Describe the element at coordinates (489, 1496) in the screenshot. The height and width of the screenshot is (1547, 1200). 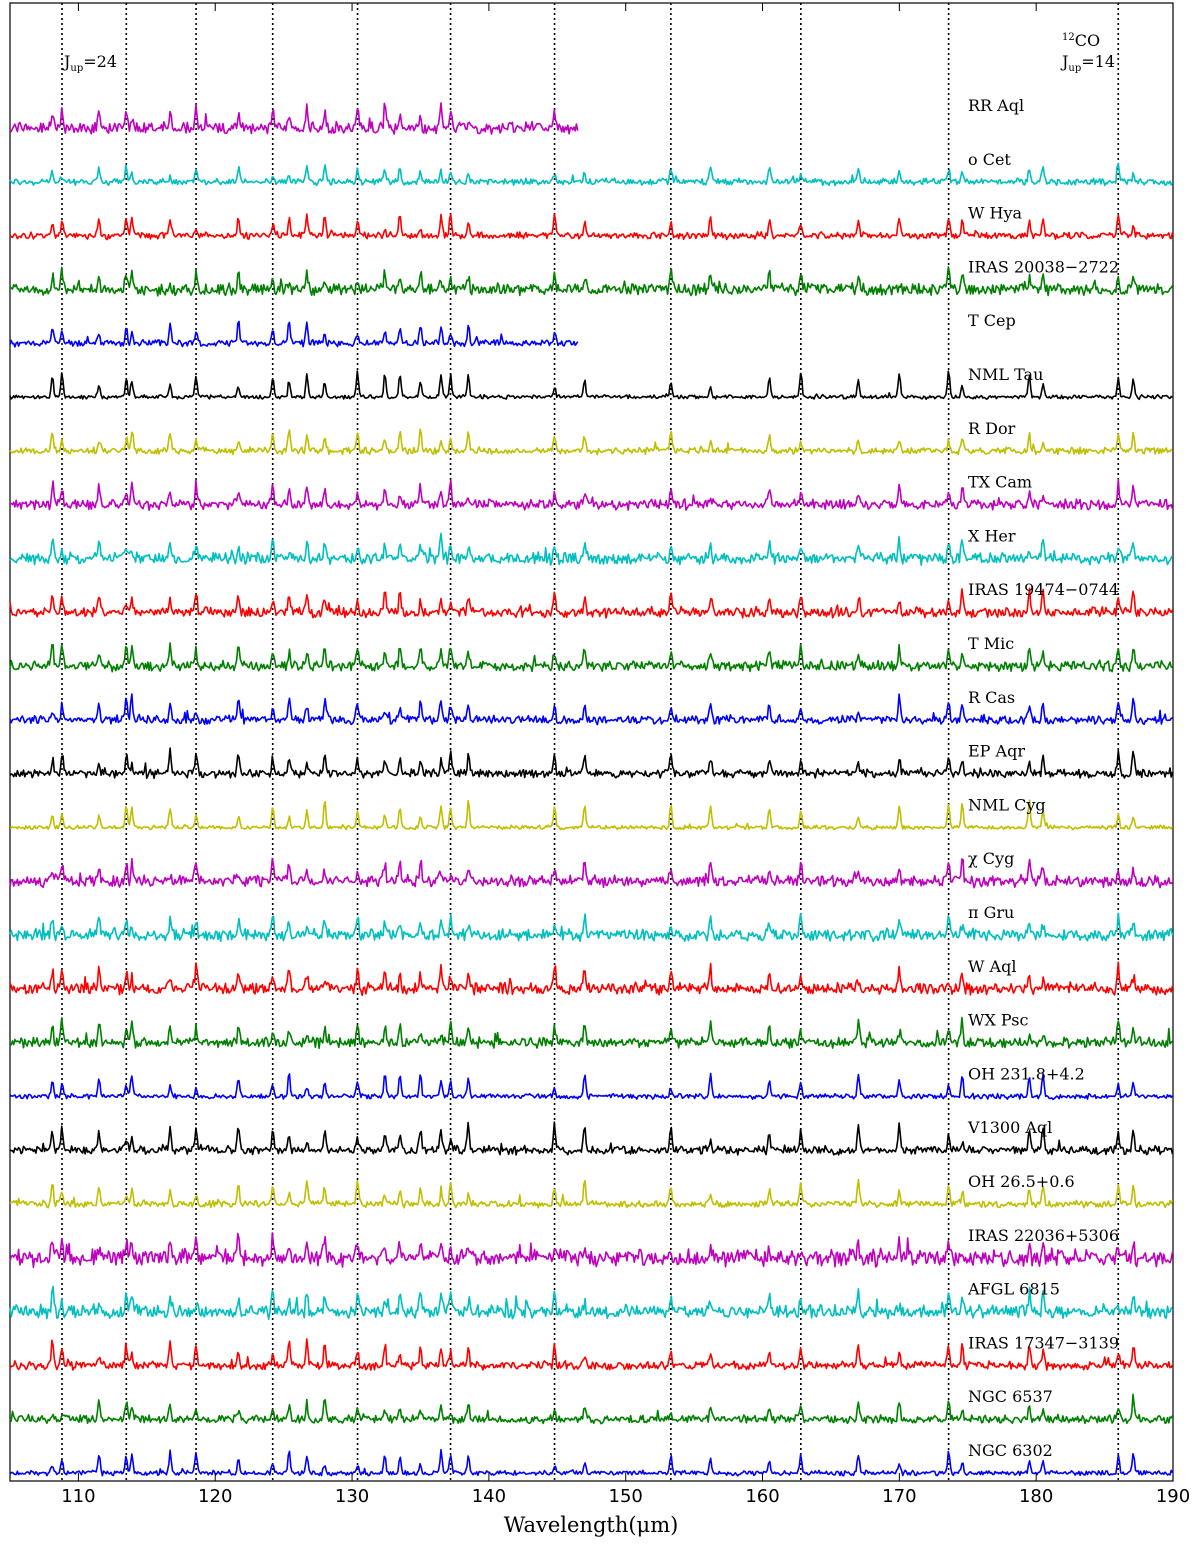
I see `x-tick-label: 140` at that location.